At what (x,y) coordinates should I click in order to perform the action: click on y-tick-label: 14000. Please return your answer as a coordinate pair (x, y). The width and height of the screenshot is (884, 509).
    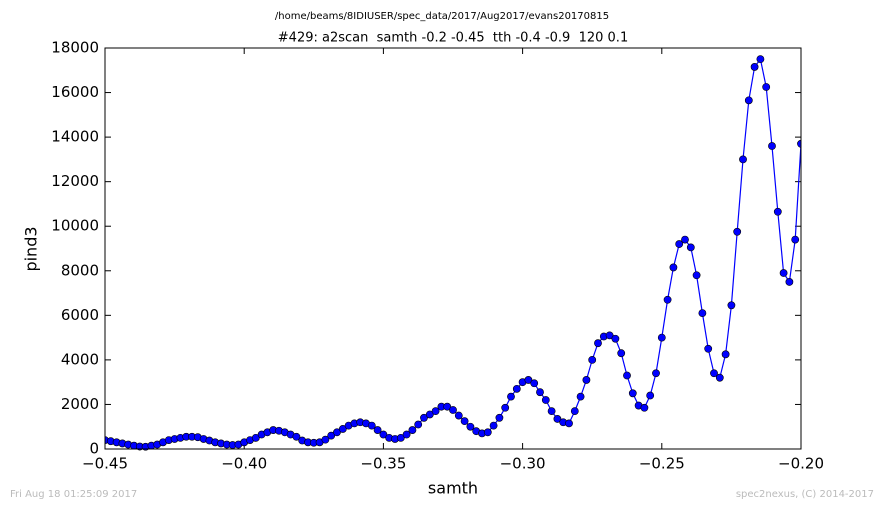
    Looking at the image, I should click on (75, 137).